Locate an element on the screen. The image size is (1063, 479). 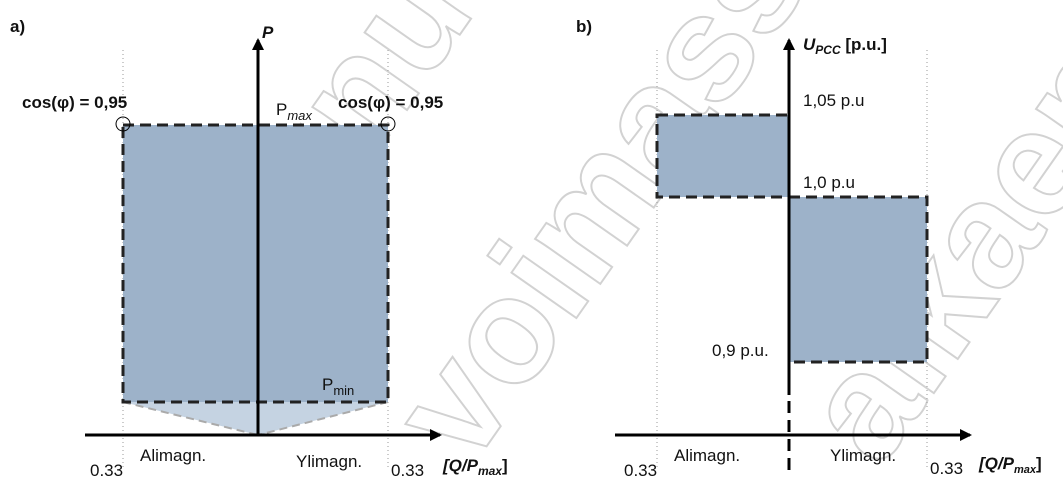
pmax-label: Pmax is located at coordinates (294, 111).